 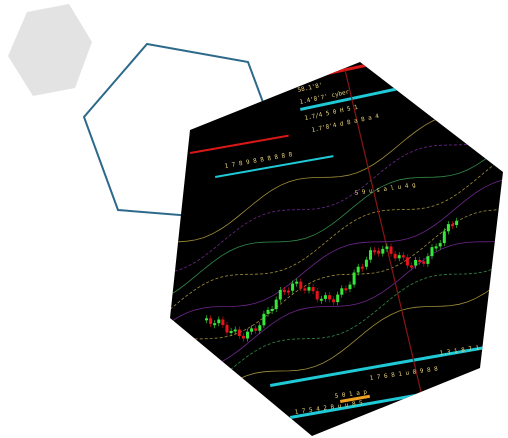 I want to click on candlesticks, so click(x=332, y=279).